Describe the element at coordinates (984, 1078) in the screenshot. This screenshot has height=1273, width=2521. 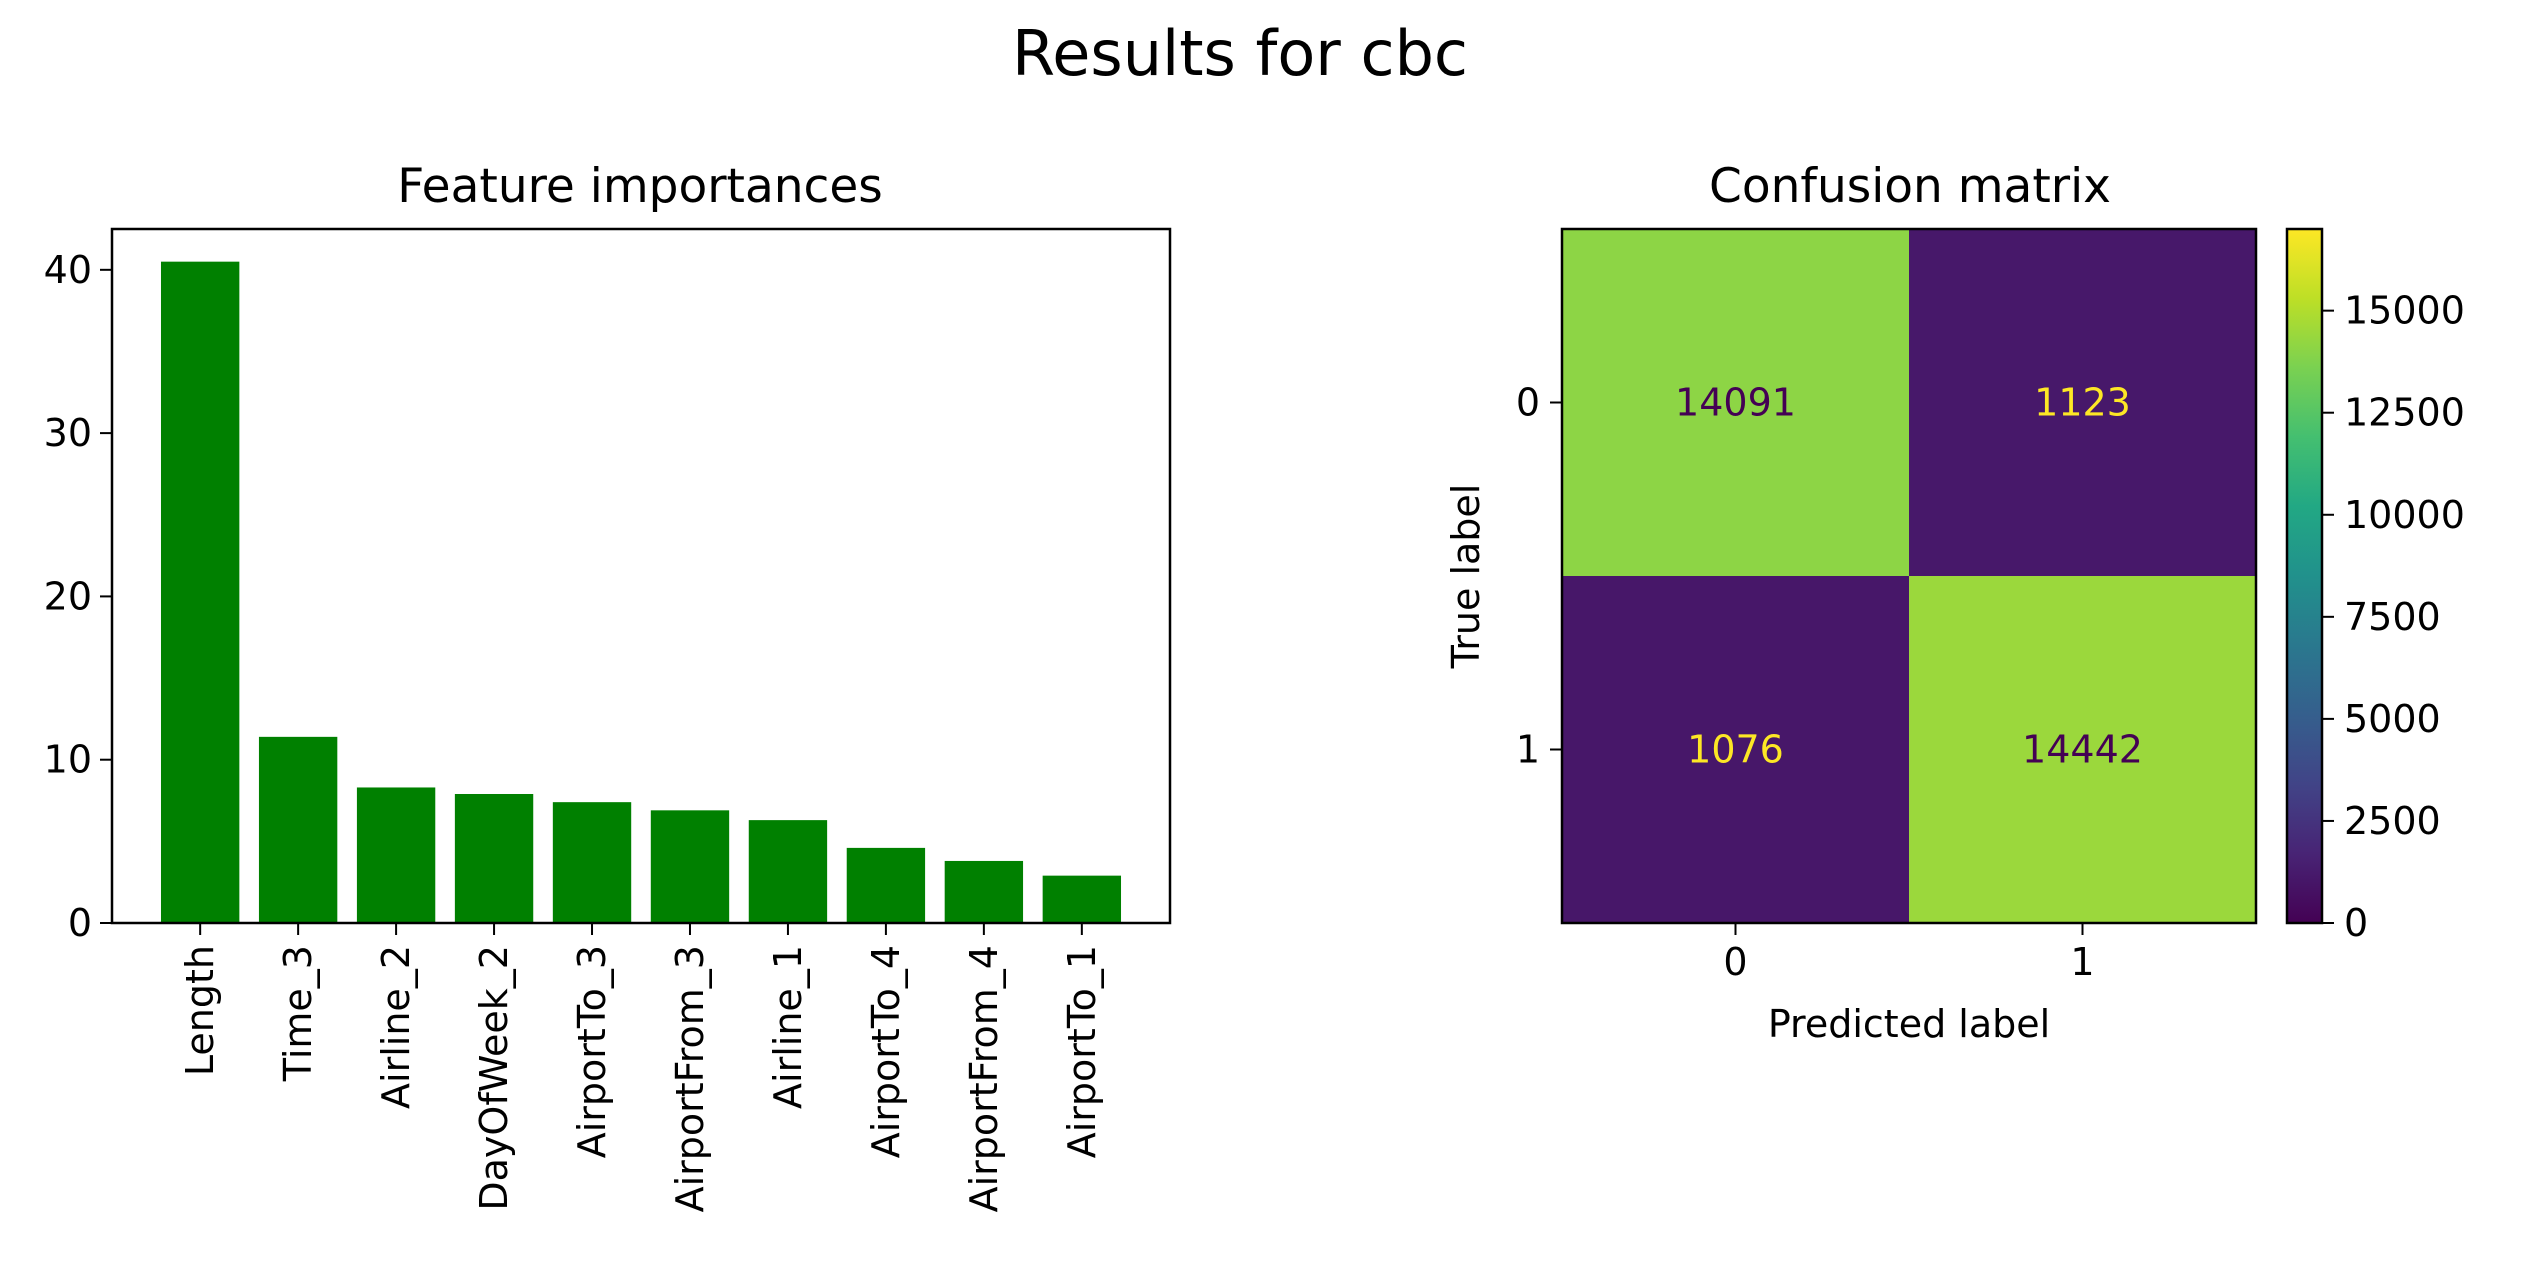
I see `bar-xtick-label: AirportFrom_4` at that location.